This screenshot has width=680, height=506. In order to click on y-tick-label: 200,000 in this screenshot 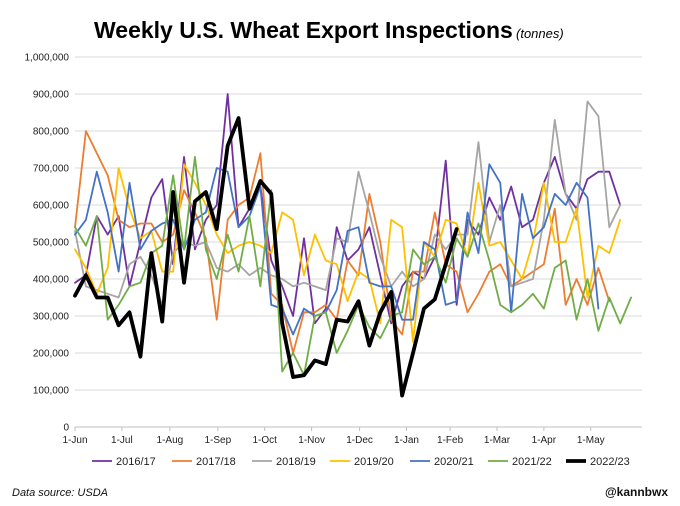, I will do `click(51, 354)`.